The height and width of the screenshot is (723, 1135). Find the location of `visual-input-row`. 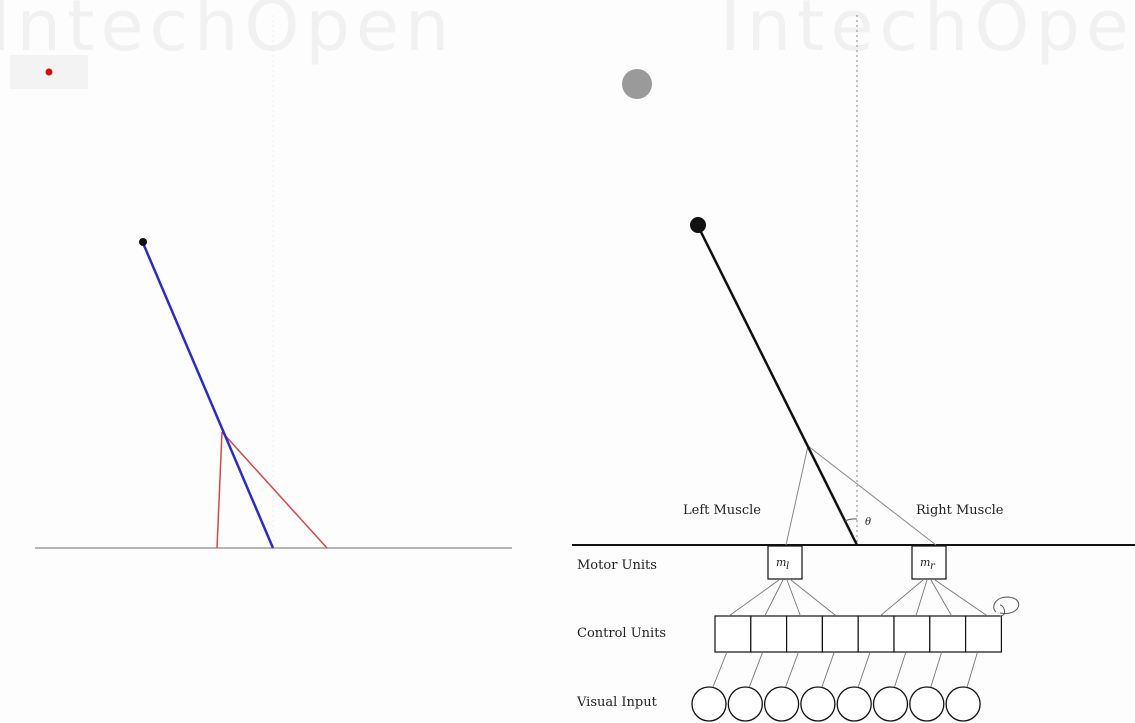

visual-input-row is located at coordinates (836, 704).